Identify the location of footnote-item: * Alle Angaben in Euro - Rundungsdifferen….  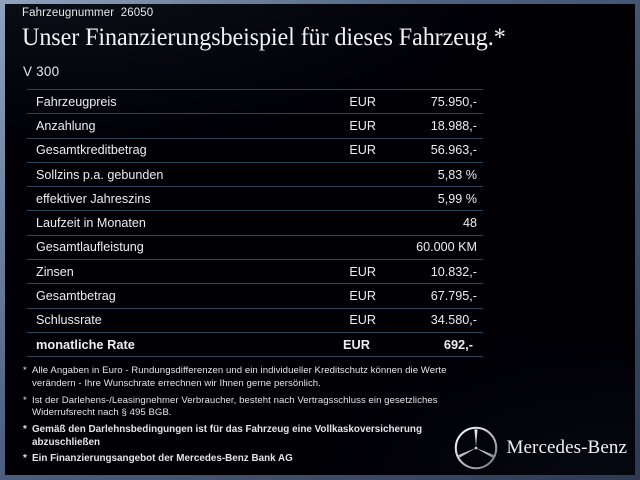
(250, 377).